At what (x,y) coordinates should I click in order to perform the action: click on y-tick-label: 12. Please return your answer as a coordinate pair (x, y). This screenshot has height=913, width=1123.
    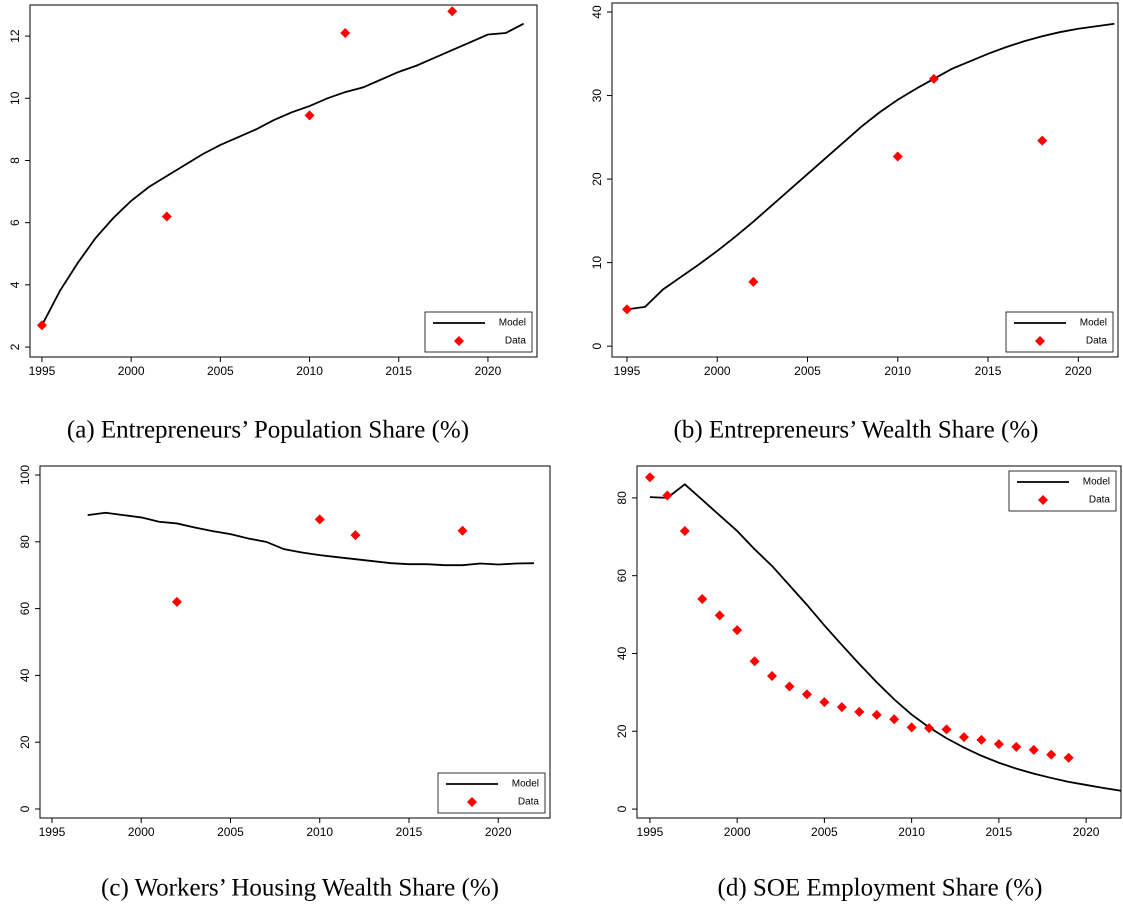
    Looking at the image, I should click on (15, 36).